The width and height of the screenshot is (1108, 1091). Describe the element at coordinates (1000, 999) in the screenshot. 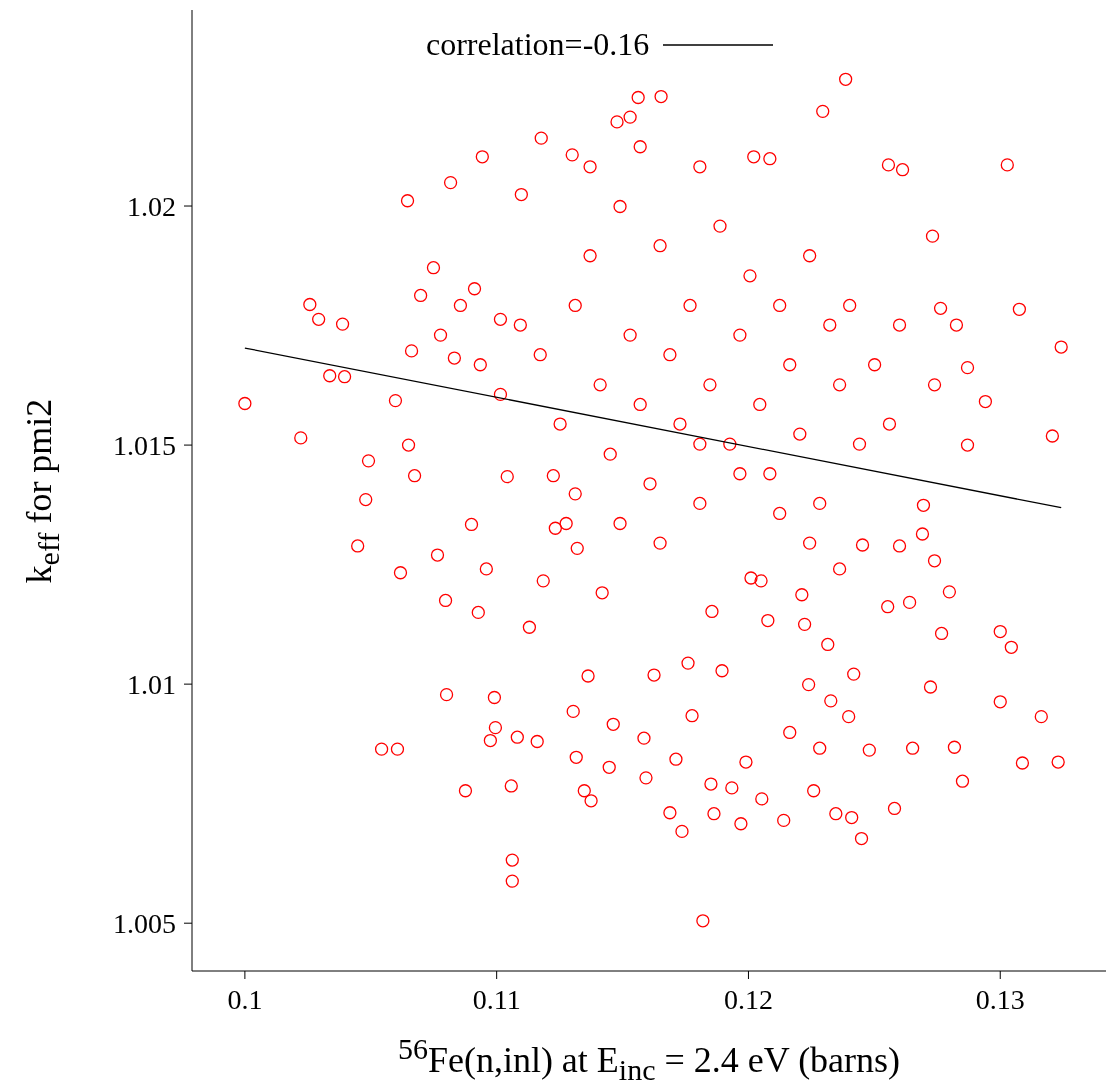

I see `x-tick-label: 0.13` at that location.